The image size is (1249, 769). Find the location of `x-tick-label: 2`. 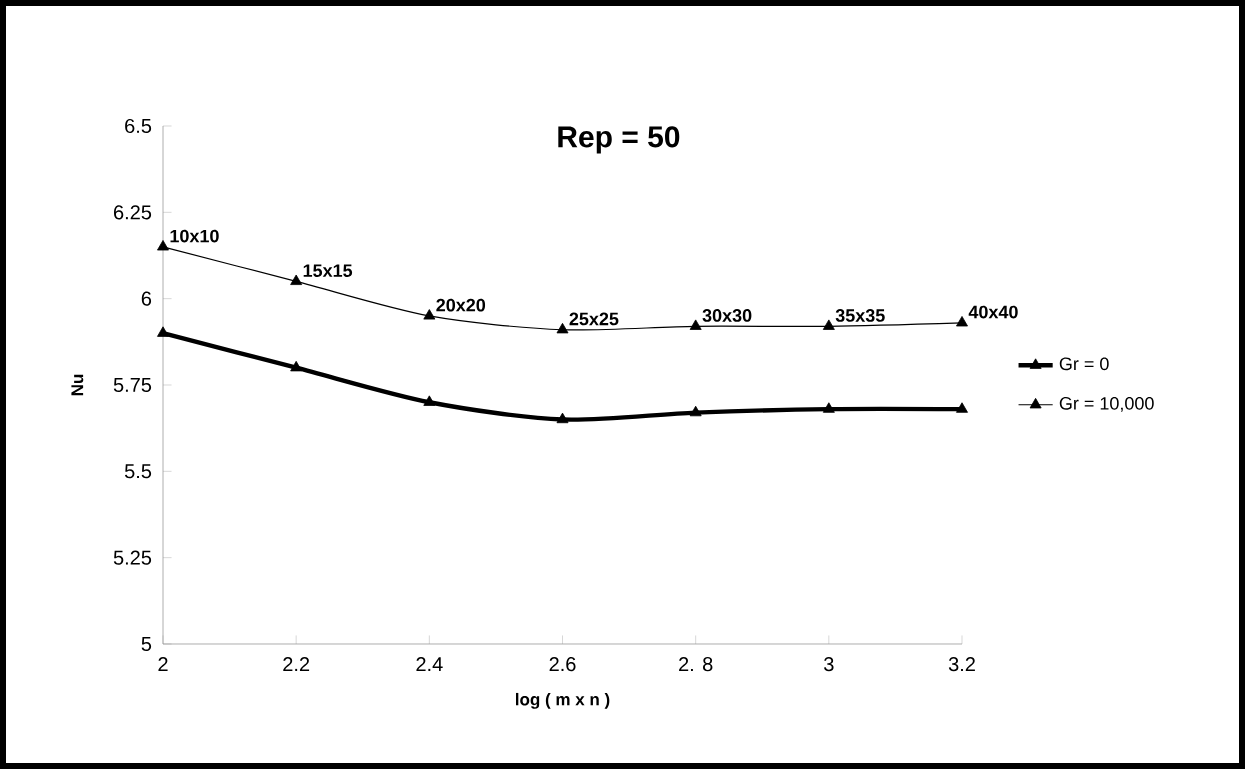

x-tick-label: 2 is located at coordinates (163, 664).